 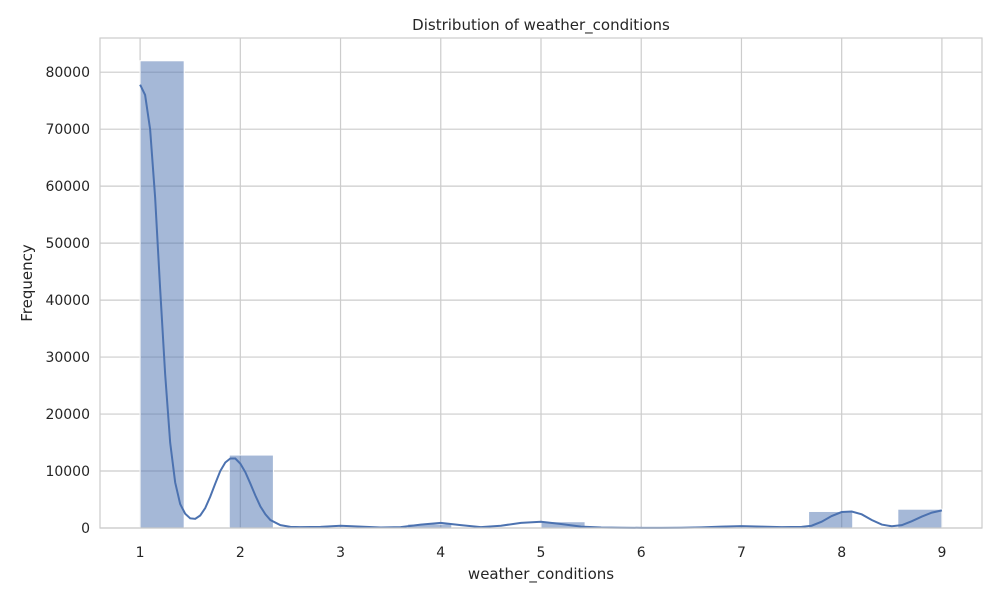 I want to click on x-tick-labels: 1 2 3 4 5 6 7 8 9, so click(x=541, y=553).